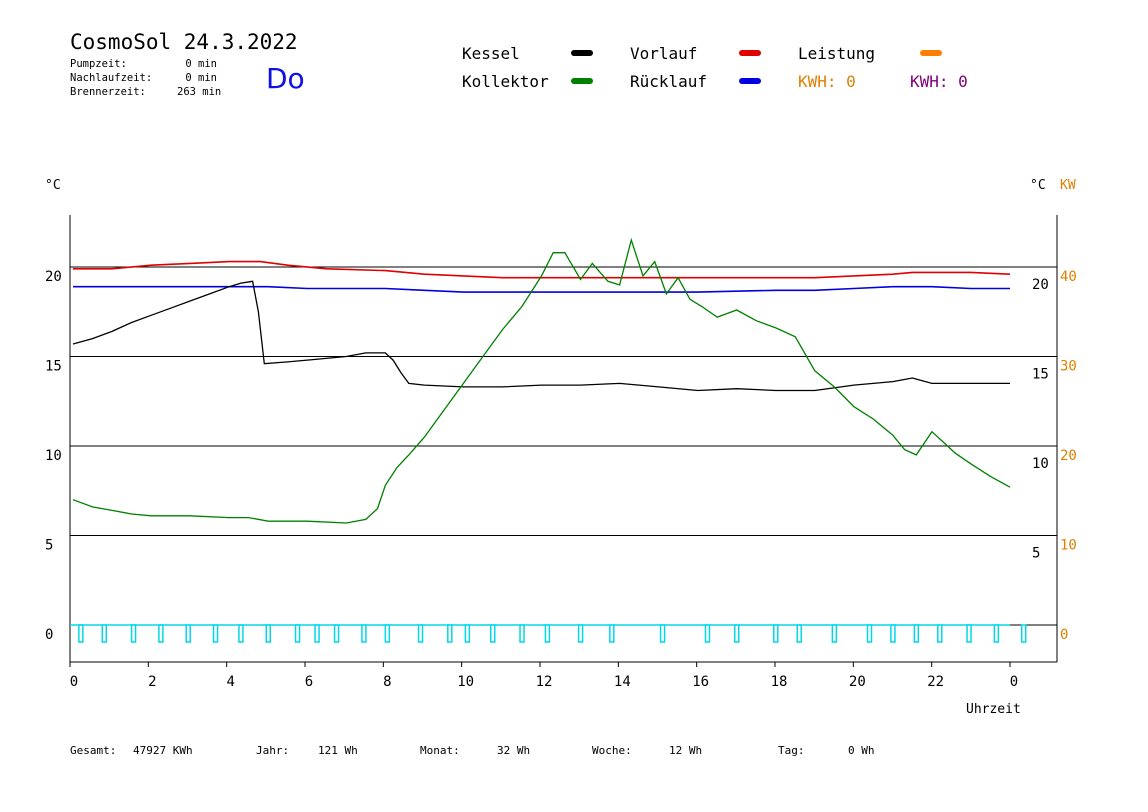 This screenshot has width=1148, height=812. What do you see at coordinates (541, 289) in the screenshot?
I see `series-line-ruecklauf` at bounding box center [541, 289].